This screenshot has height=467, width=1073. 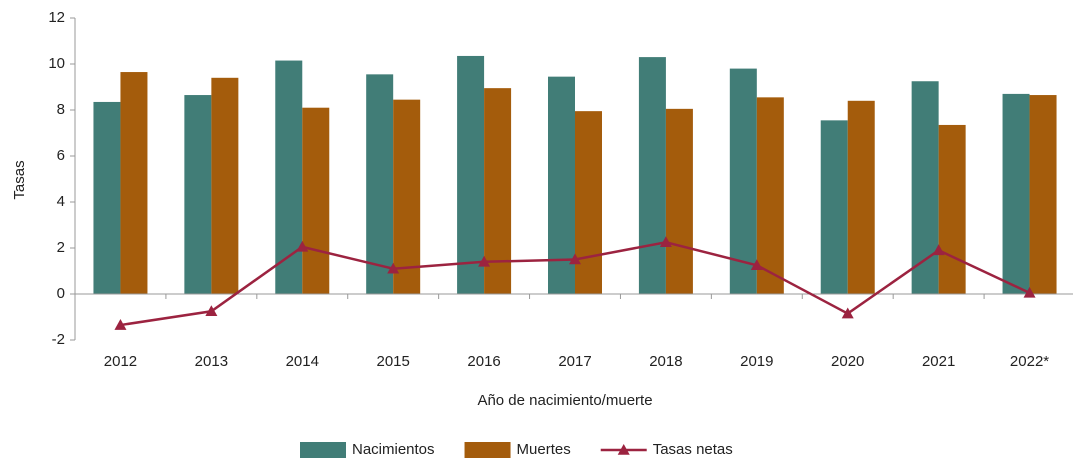 I want to click on x-axis-title: Año de nacimiento/muerte, so click(x=564, y=400).